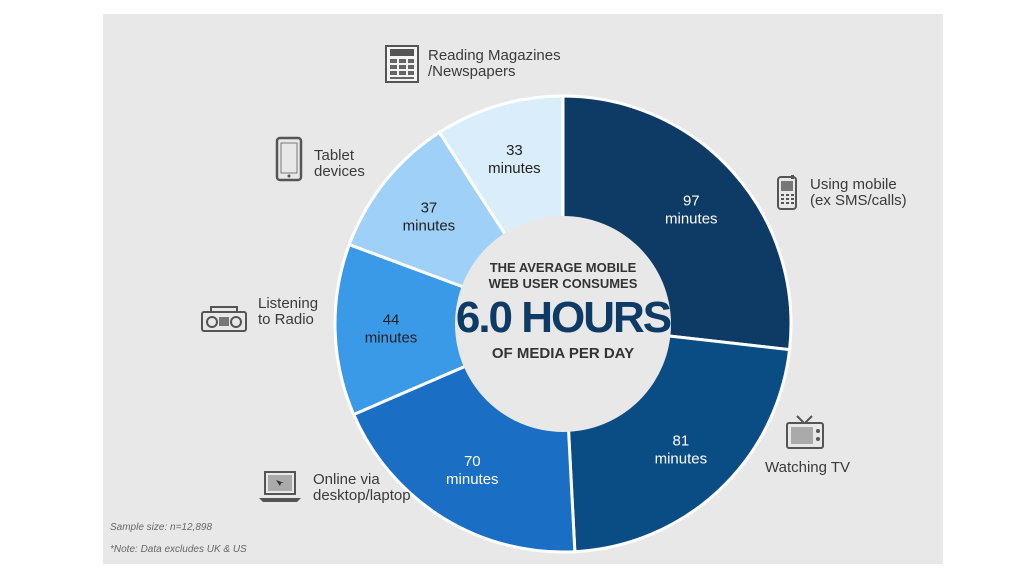  I want to click on radio-icon, so click(224, 319).